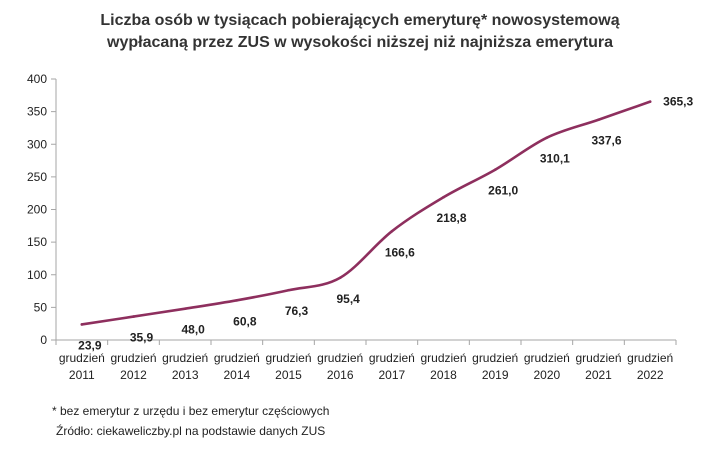 The image size is (720, 449). I want to click on data-label: 261,0, so click(503, 191).